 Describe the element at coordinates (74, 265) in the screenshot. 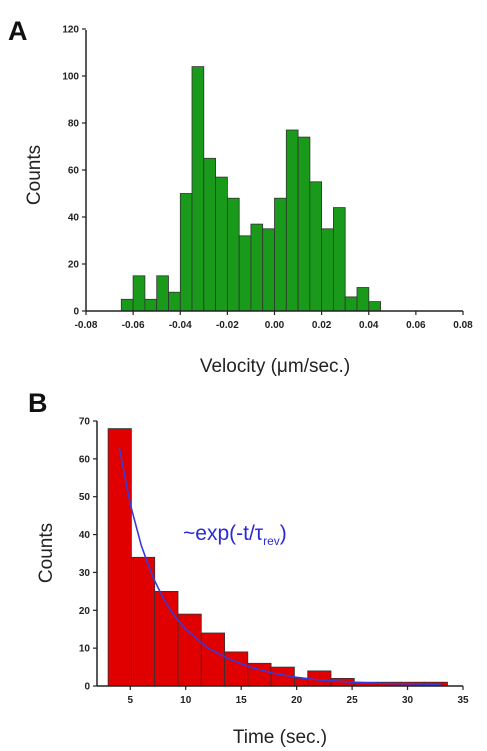

I see `a-y-tick-label: 20` at that location.